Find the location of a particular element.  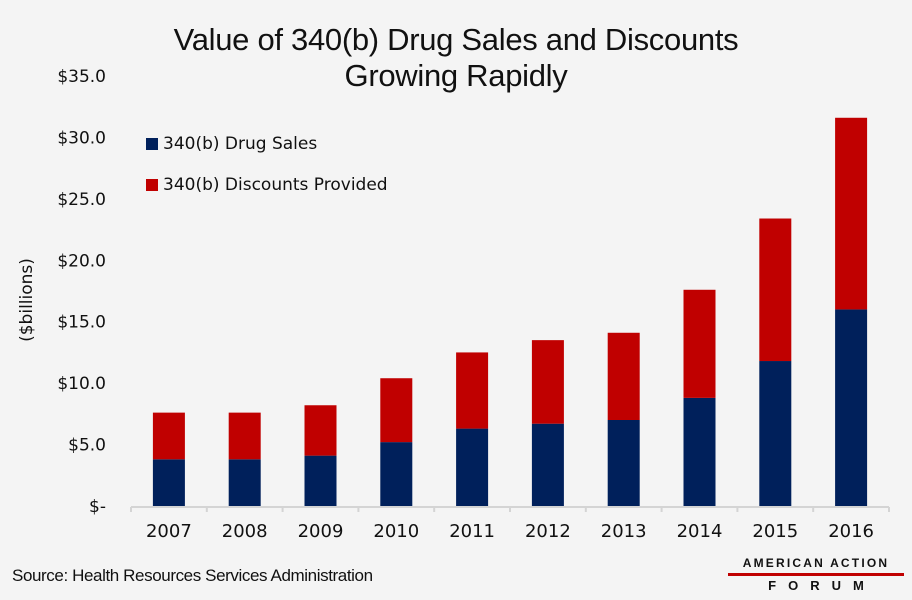

legend-item-discounts: 340(b) Discounts Provided is located at coordinates (267, 185).